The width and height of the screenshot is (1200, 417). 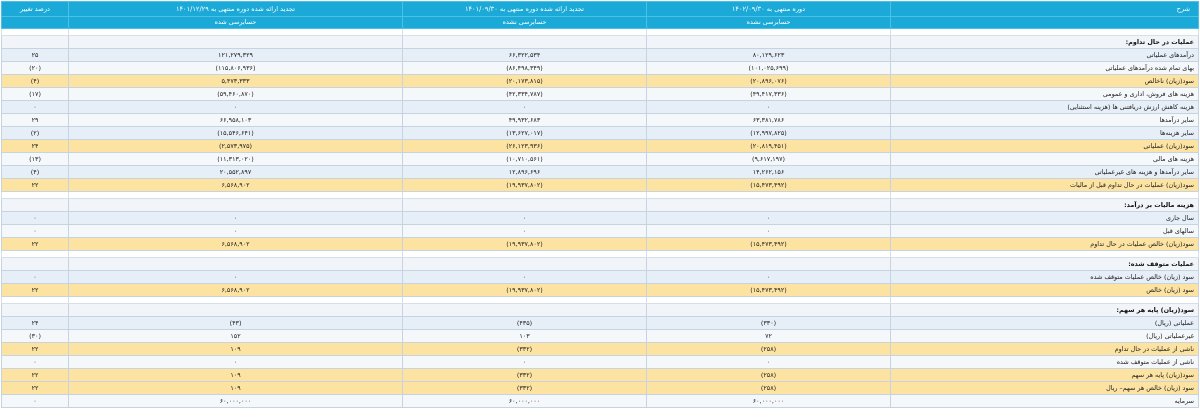 What do you see at coordinates (524, 172) in the screenshot?
I see `value-period-2: ۱۲,۸۹۶,۶۹۶` at bounding box center [524, 172].